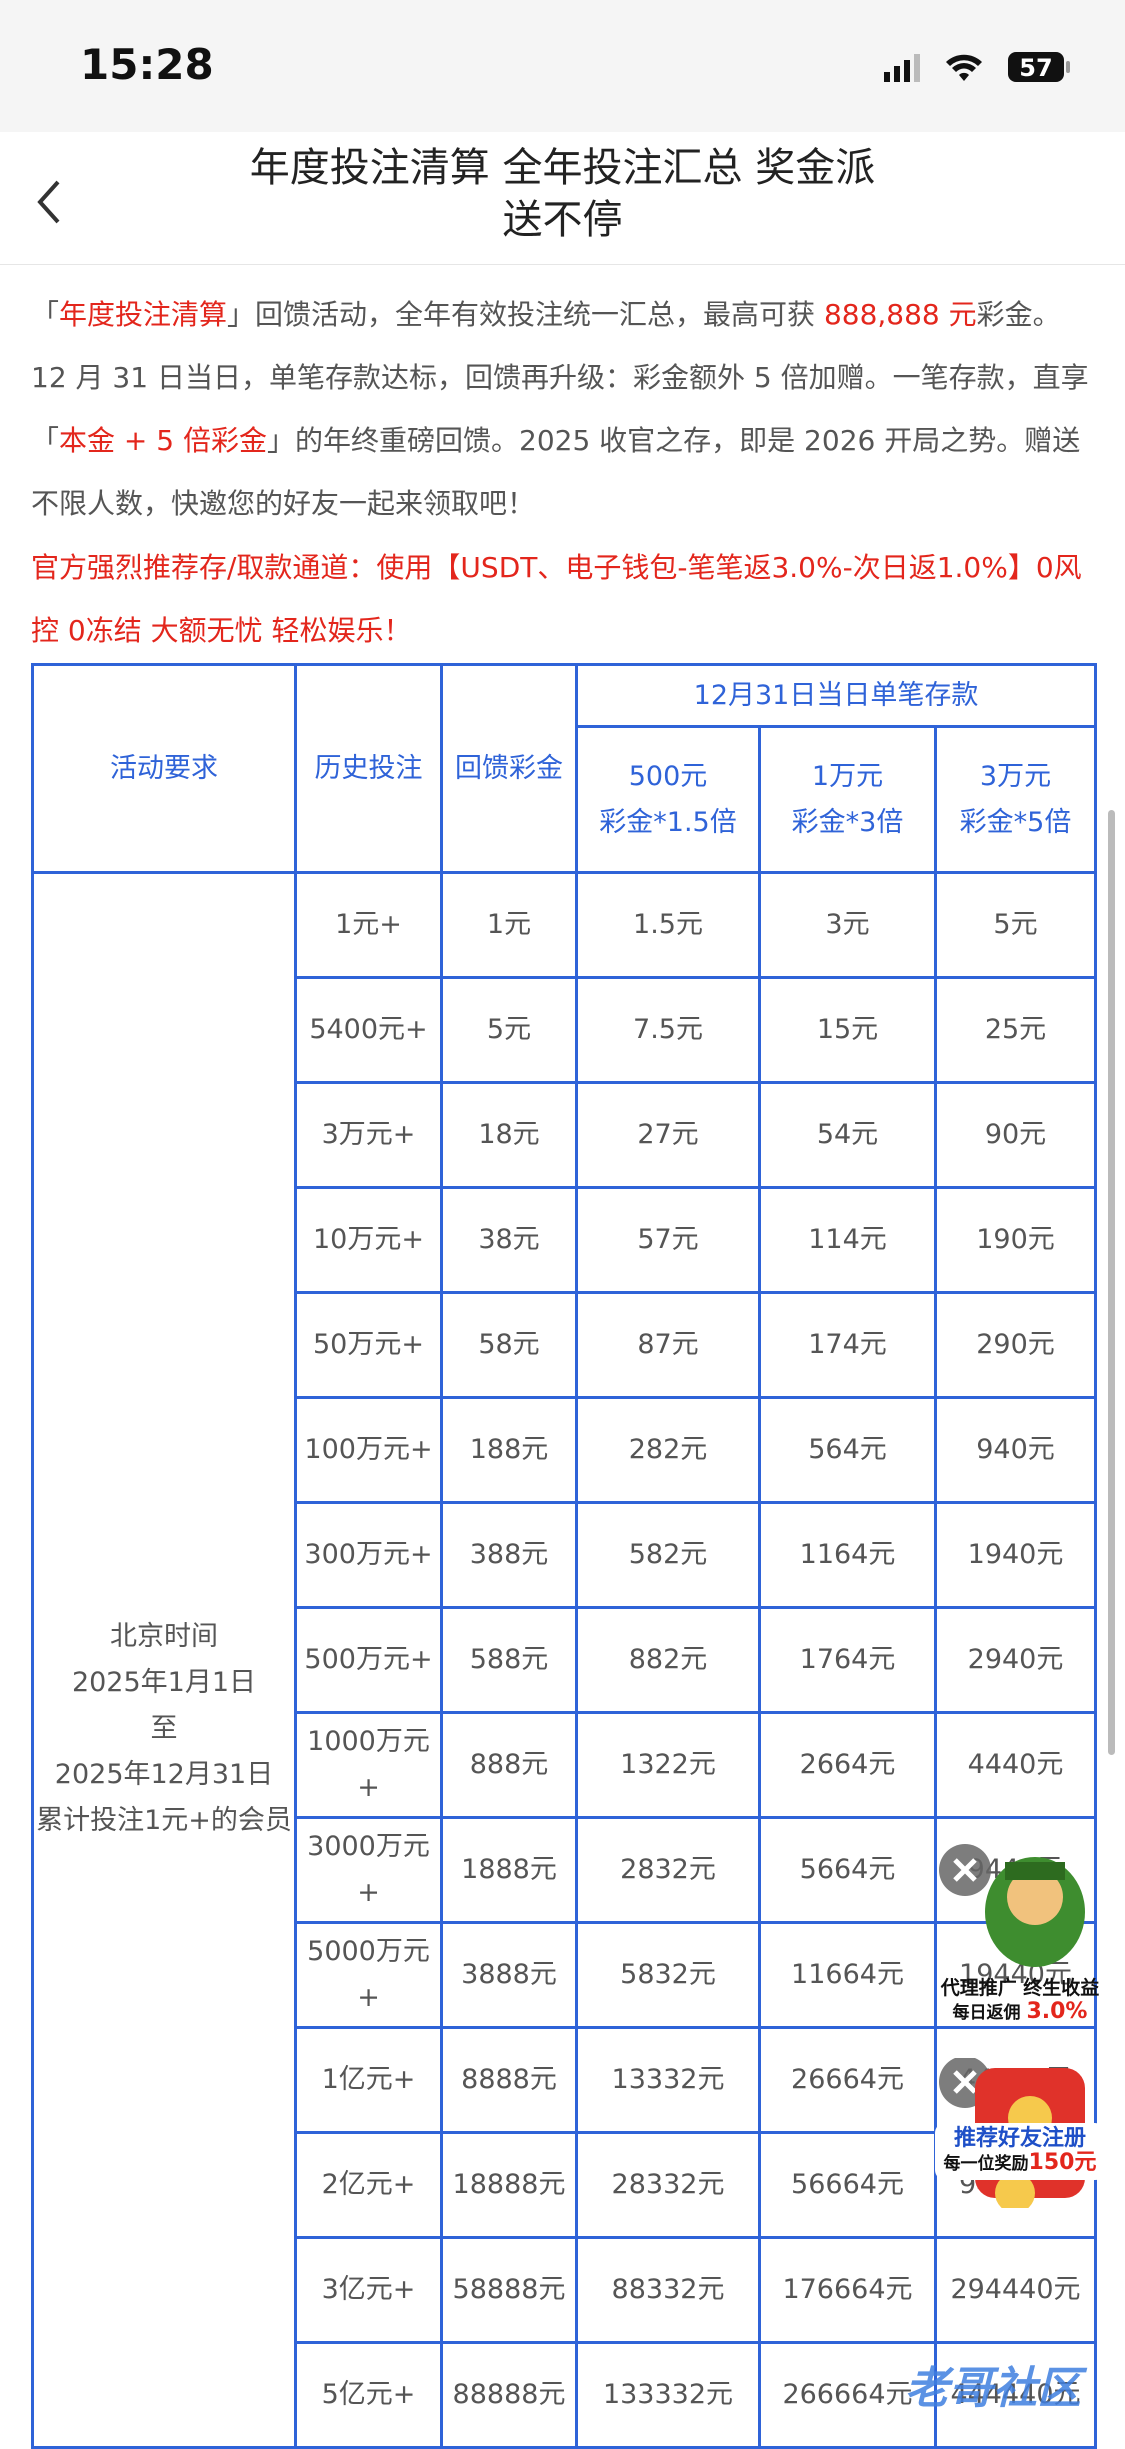  What do you see at coordinates (668, 799) in the screenshot?
I see `sub-header-cell: 500元彩金*1.5倍` at bounding box center [668, 799].